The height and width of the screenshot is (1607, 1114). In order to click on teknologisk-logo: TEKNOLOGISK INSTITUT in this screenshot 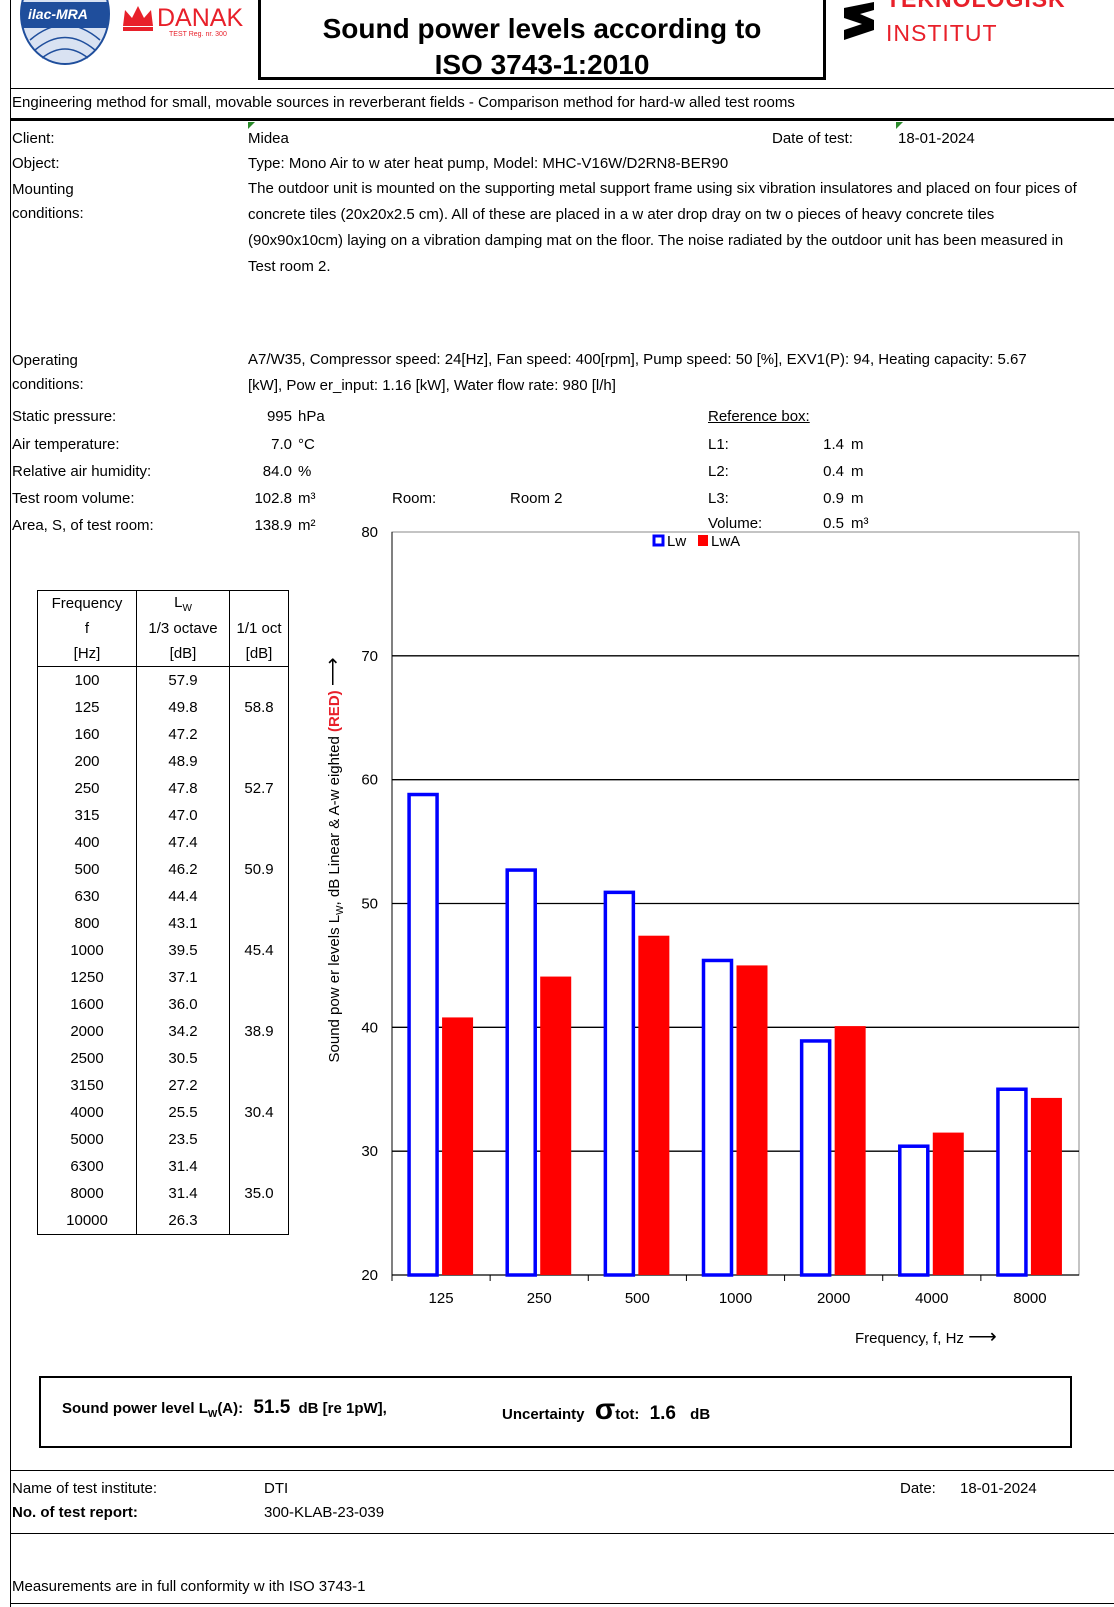, I will do `click(978, 23)`.